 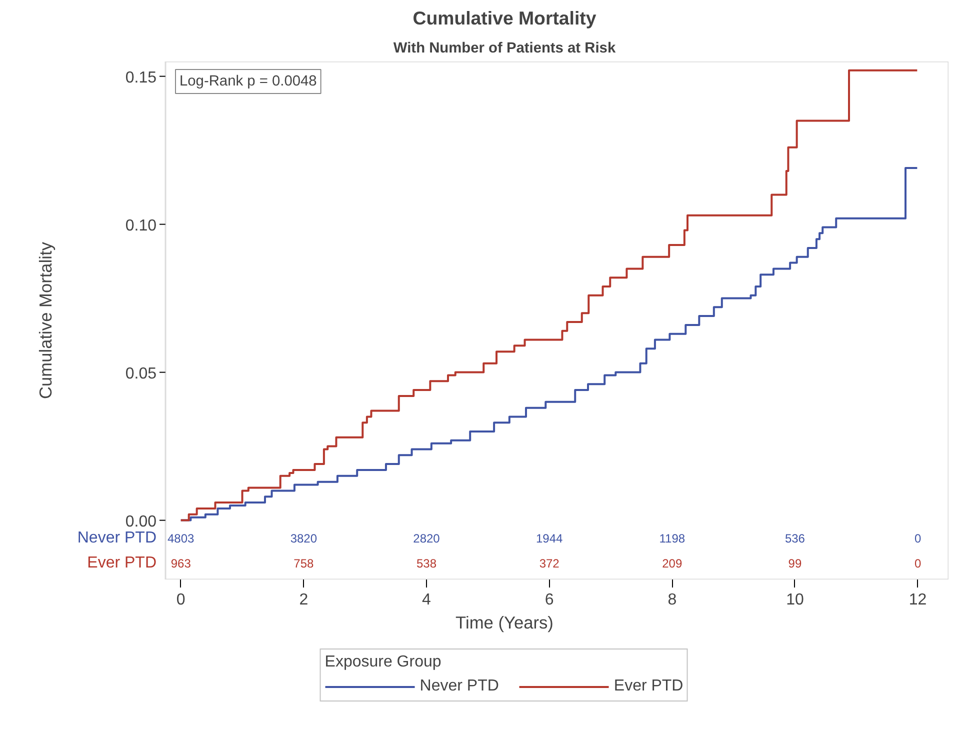 What do you see at coordinates (141, 77) in the screenshot?
I see `y-tick-label: 0.15` at bounding box center [141, 77].